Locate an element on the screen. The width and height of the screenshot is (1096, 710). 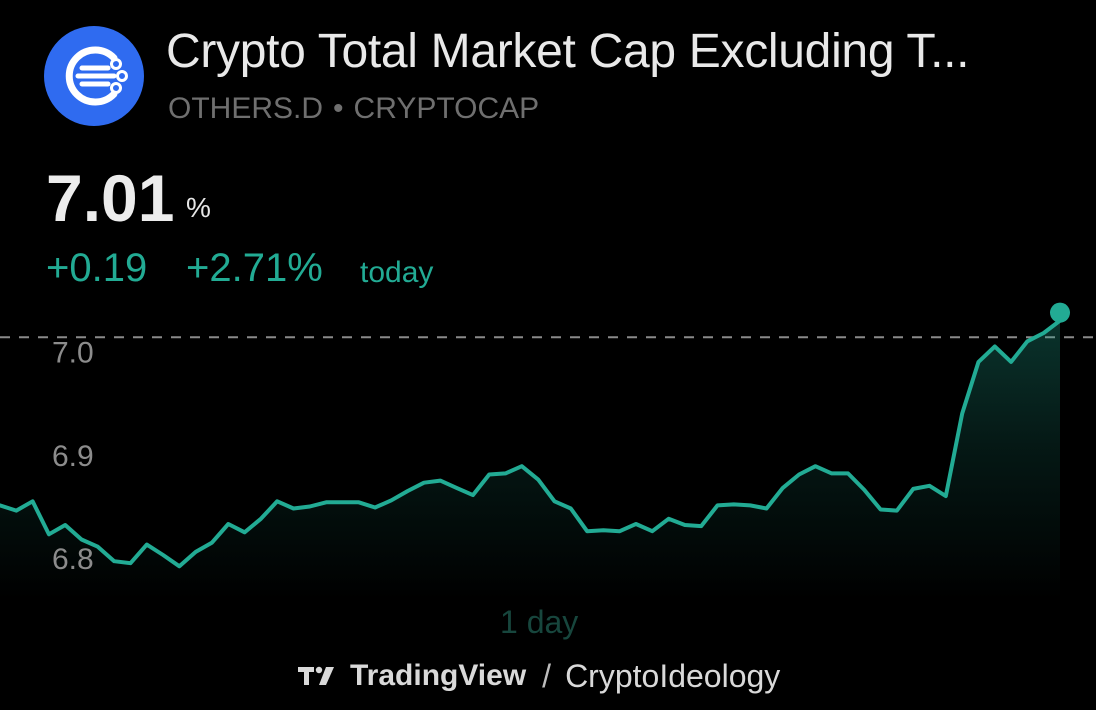
symbol-logo is located at coordinates (94, 76).